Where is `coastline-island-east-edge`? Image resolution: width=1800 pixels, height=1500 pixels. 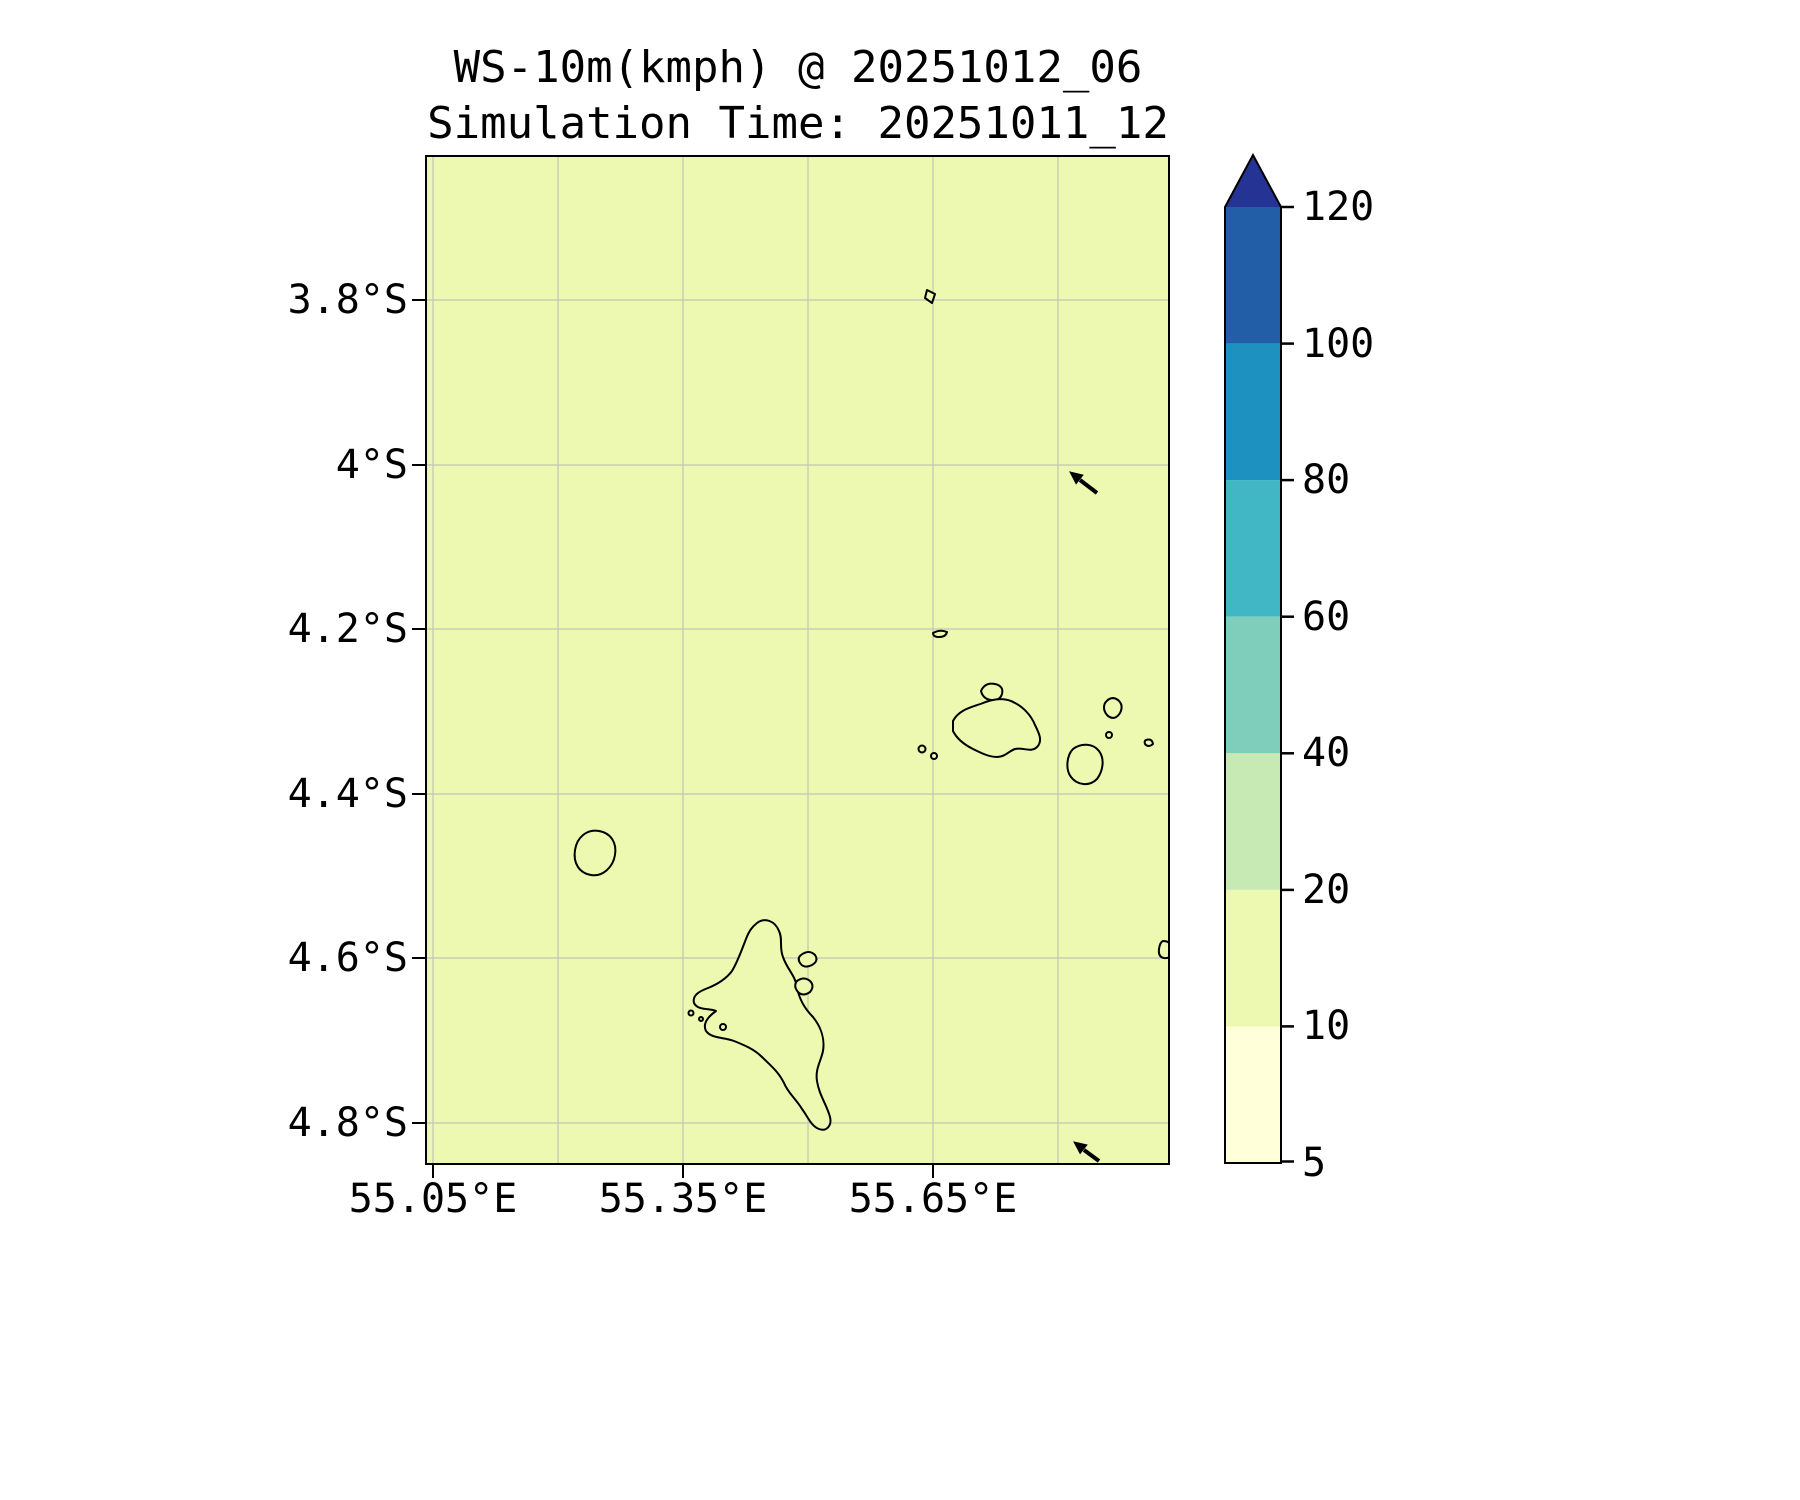
coastline-island-east-edge is located at coordinates (1163, 950).